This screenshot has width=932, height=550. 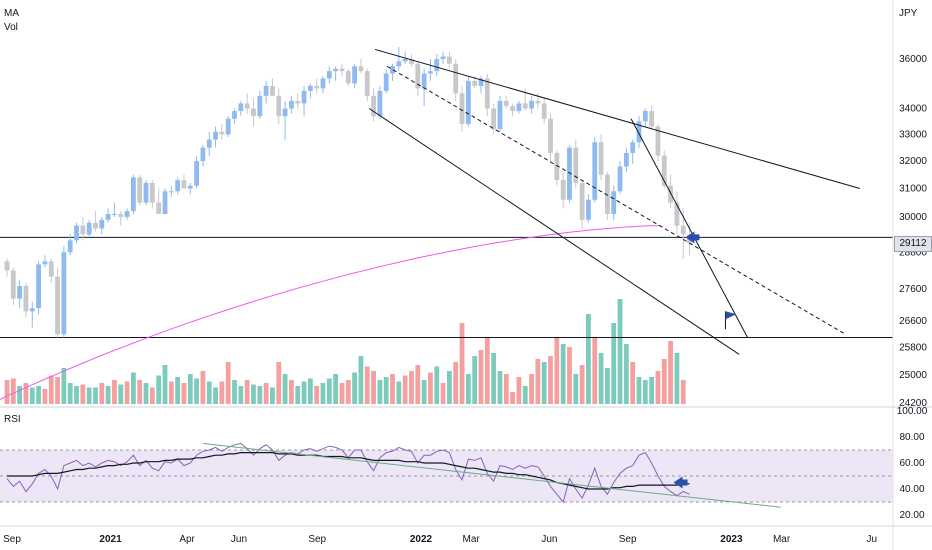 What do you see at coordinates (913, 161) in the screenshot?
I see `price-tick-label: 32000` at bounding box center [913, 161].